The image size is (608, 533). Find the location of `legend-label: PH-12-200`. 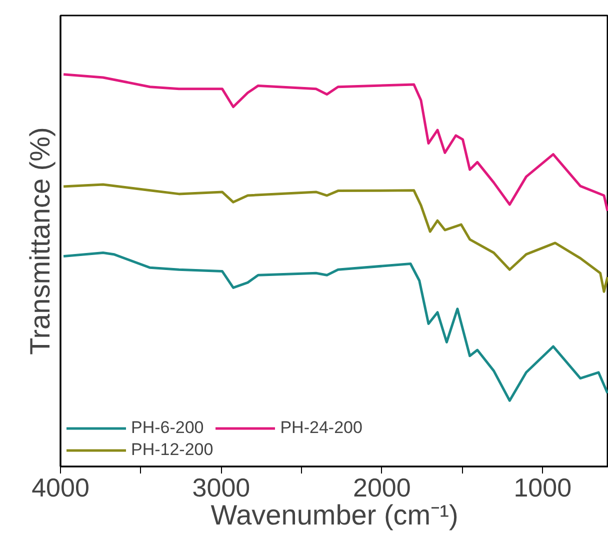

legend-label: PH-12-200 is located at coordinates (172, 450).